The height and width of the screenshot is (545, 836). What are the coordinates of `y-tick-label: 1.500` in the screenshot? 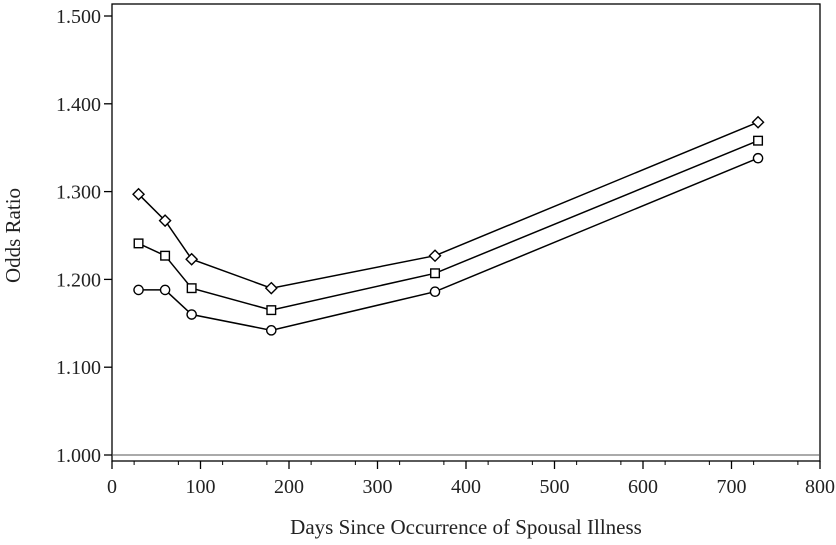 It's located at (78, 17).